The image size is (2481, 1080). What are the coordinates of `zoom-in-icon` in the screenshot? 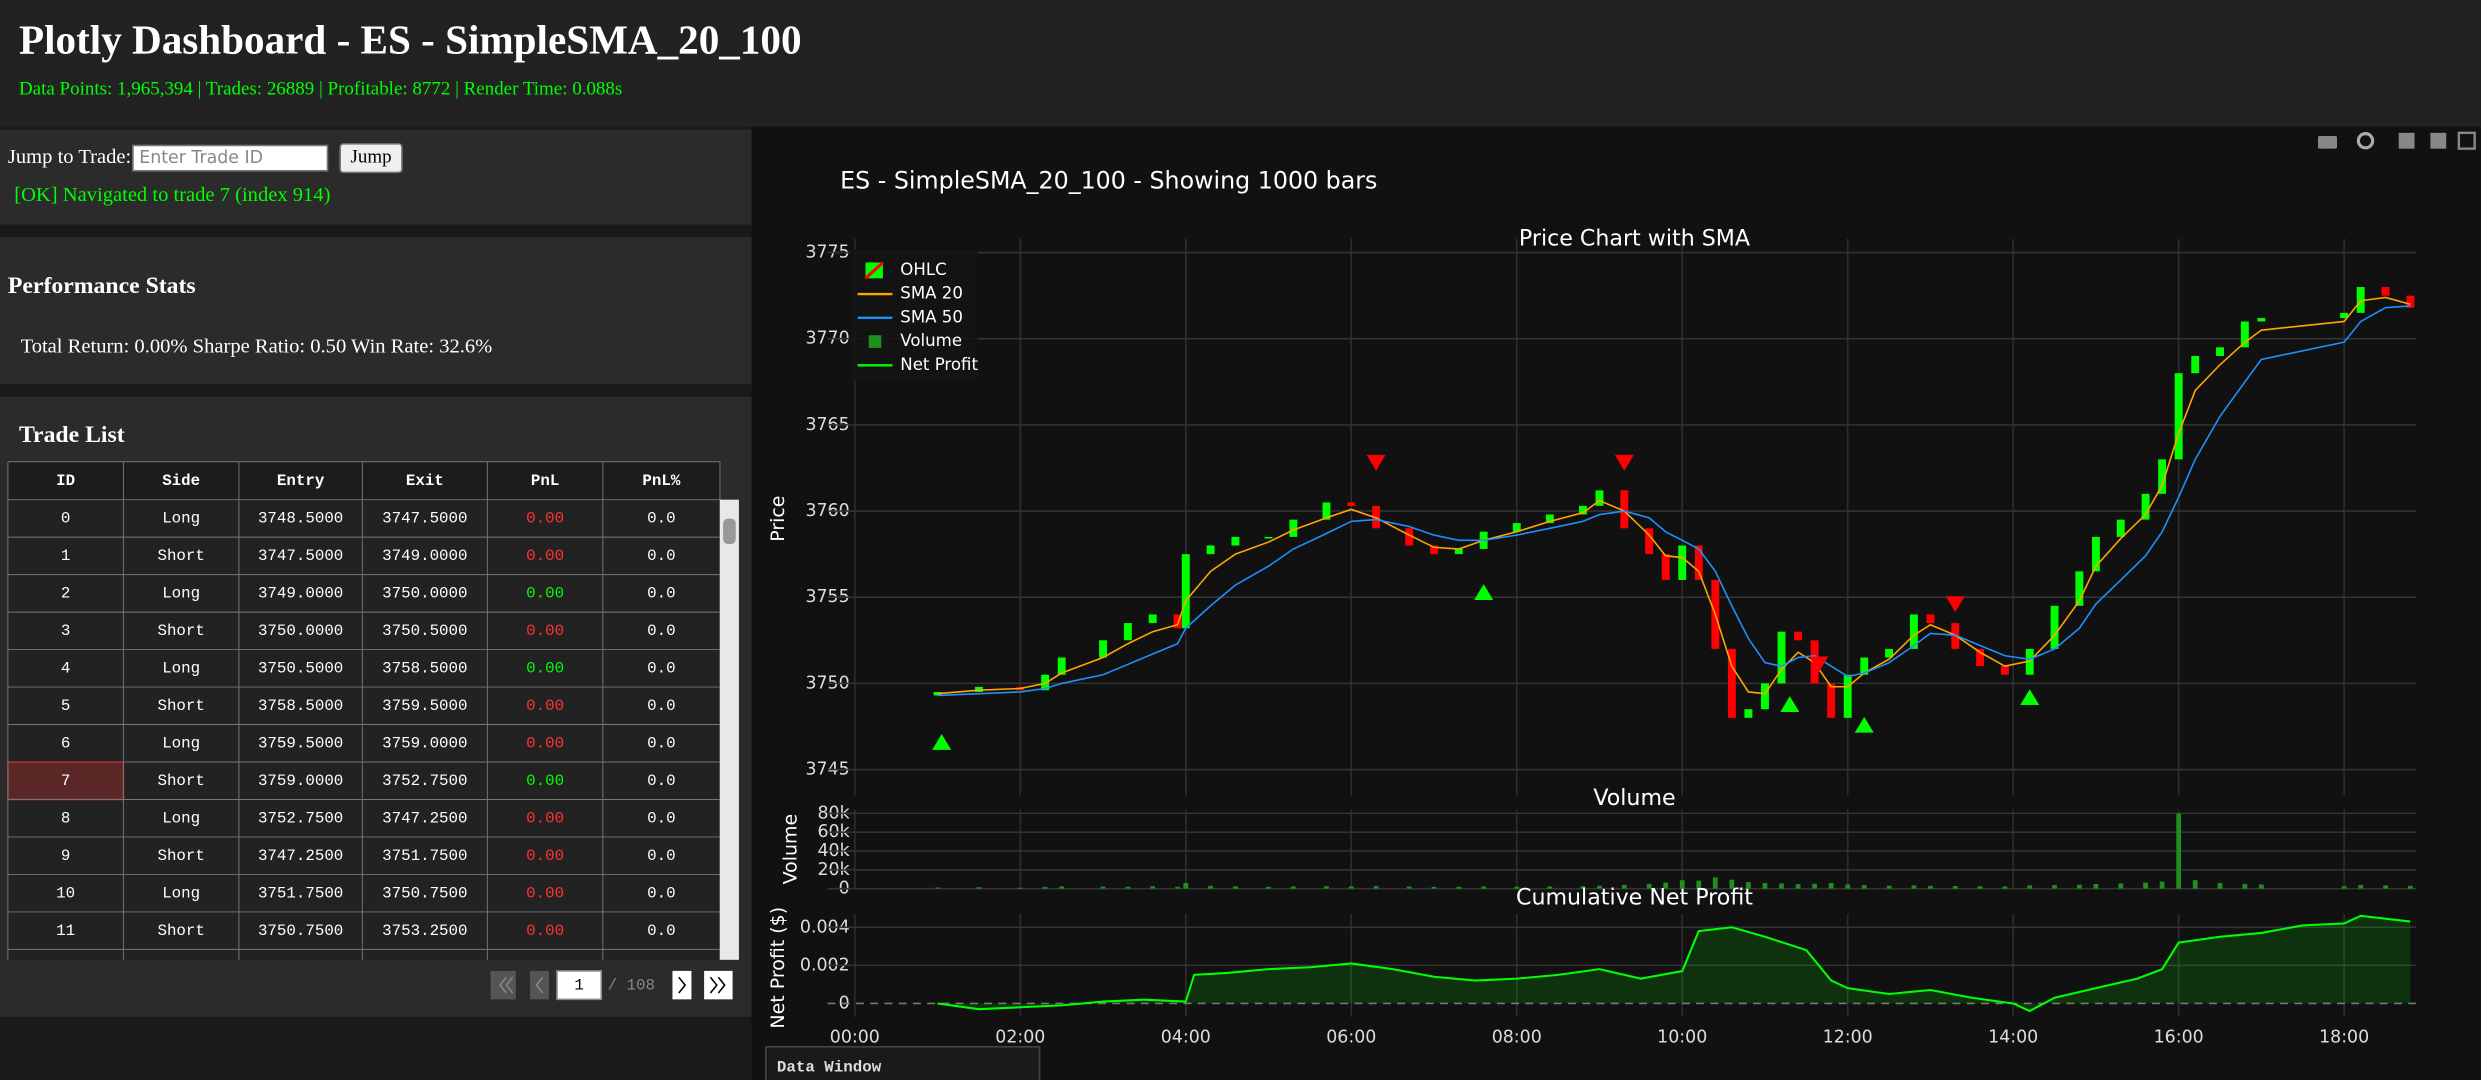 It's located at (2406, 140).